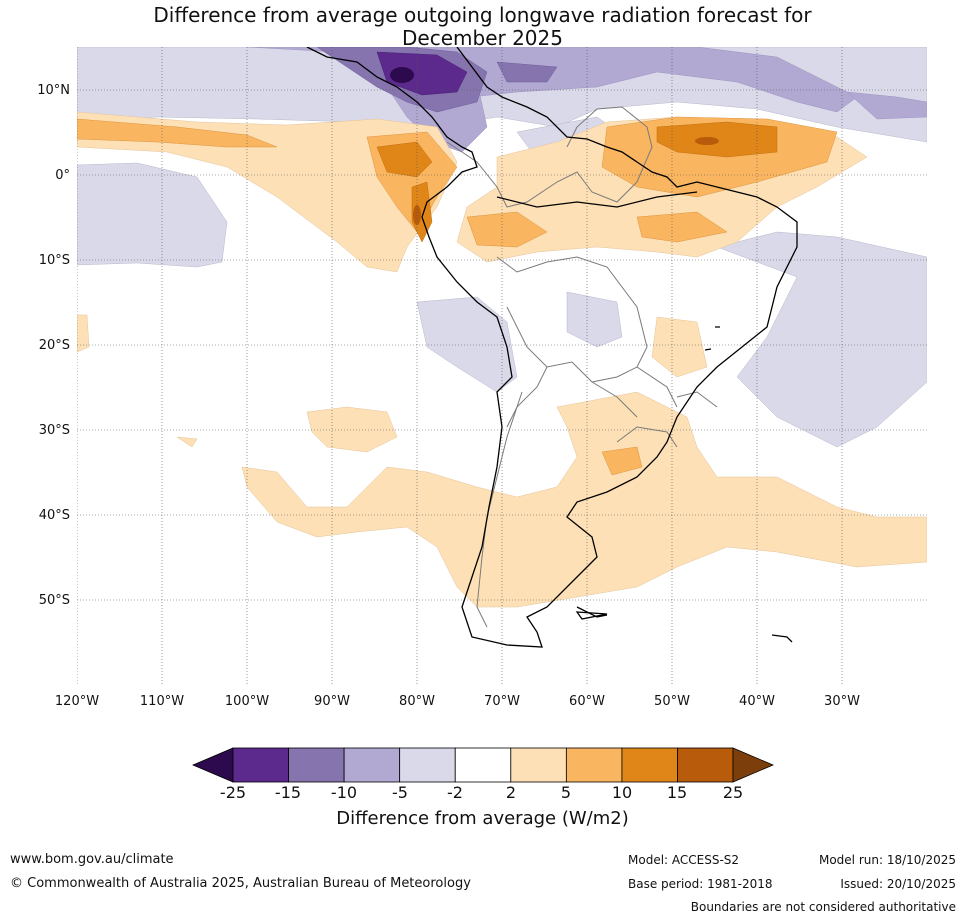  I want to click on colorbar-tick: 25, so click(733, 792).